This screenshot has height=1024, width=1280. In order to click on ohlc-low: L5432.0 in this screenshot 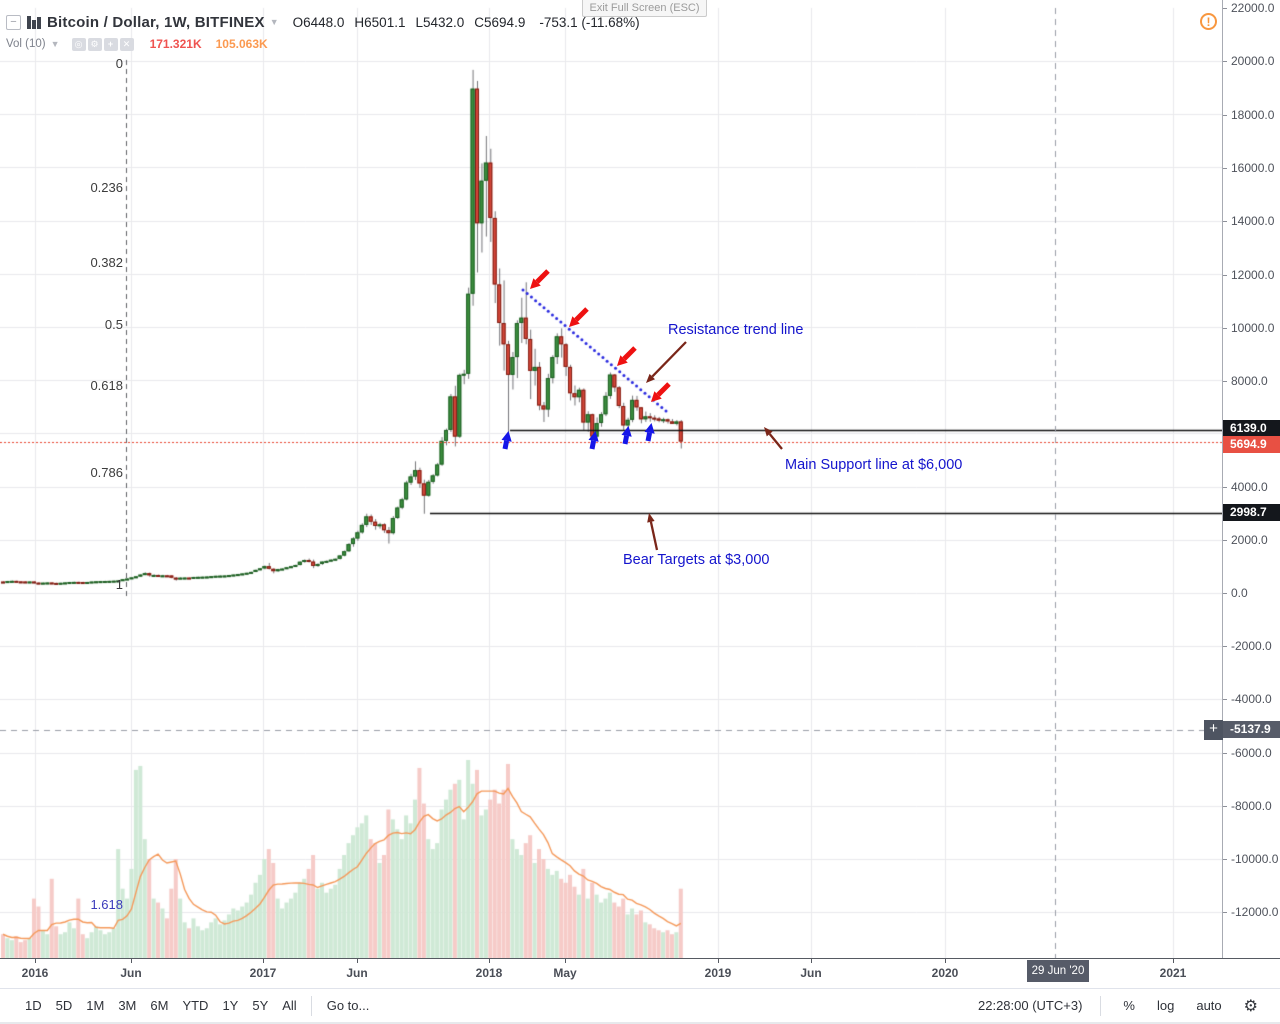, I will do `click(440, 22)`.